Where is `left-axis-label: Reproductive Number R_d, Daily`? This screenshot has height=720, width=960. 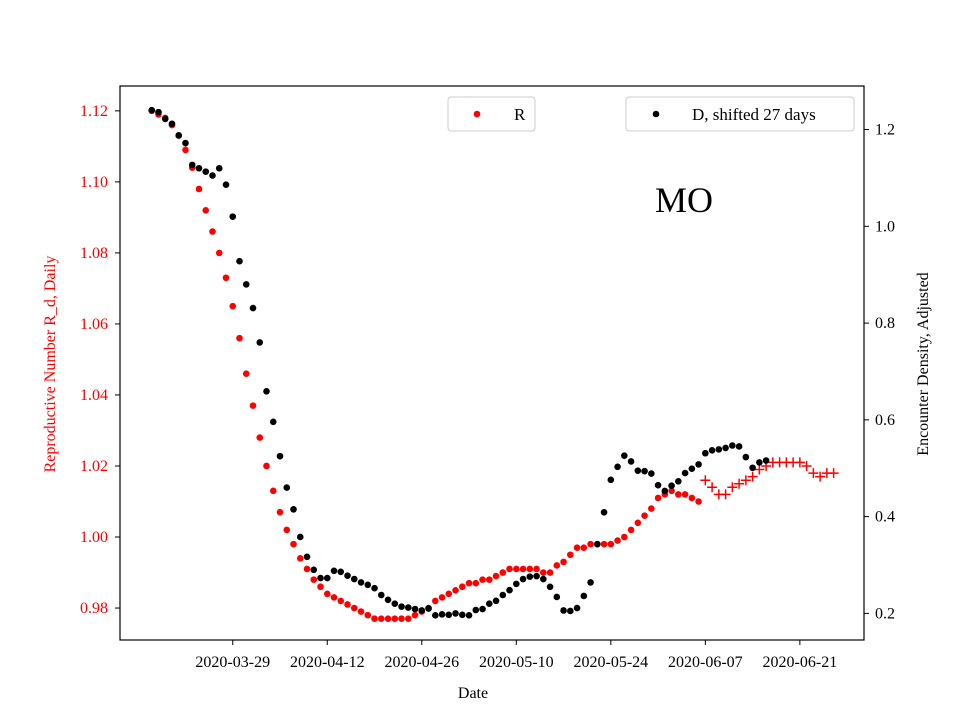
left-axis-label: Reproductive Number R_d, Daily is located at coordinates (50, 364).